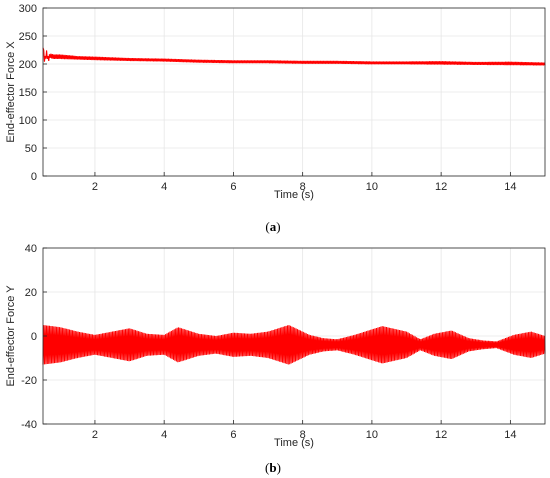 The height and width of the screenshot is (478, 550). What do you see at coordinates (372, 435) in the screenshot?
I see `x-tick-label-b: 10` at bounding box center [372, 435].